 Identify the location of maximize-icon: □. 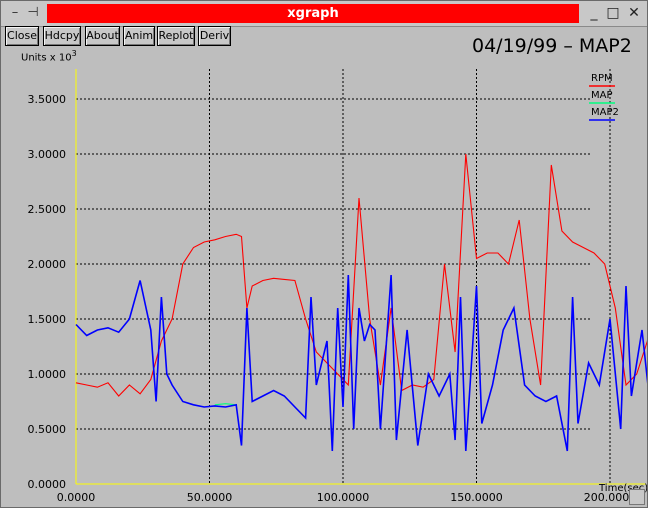
(613, 13).